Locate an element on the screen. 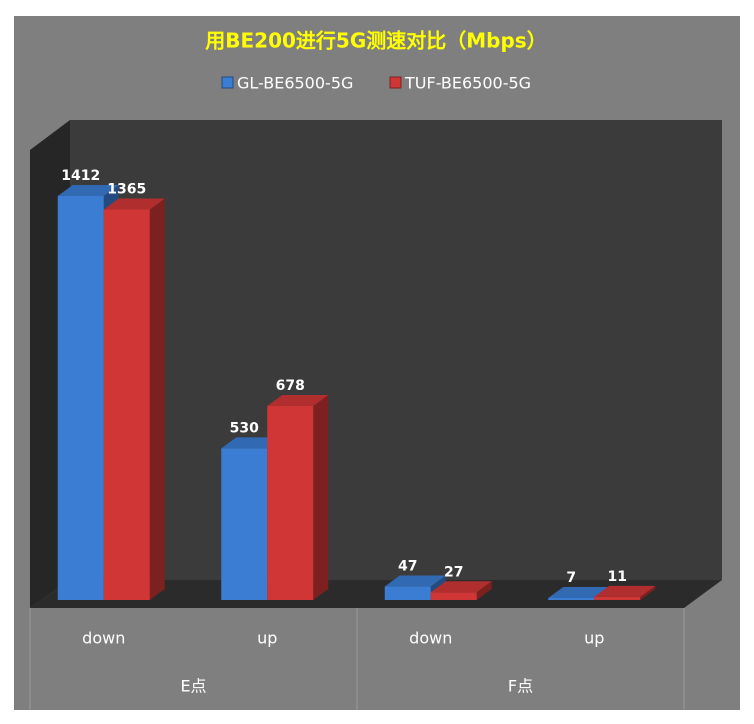 This screenshot has height=724, width=754. value-label: 11 is located at coordinates (617, 577).